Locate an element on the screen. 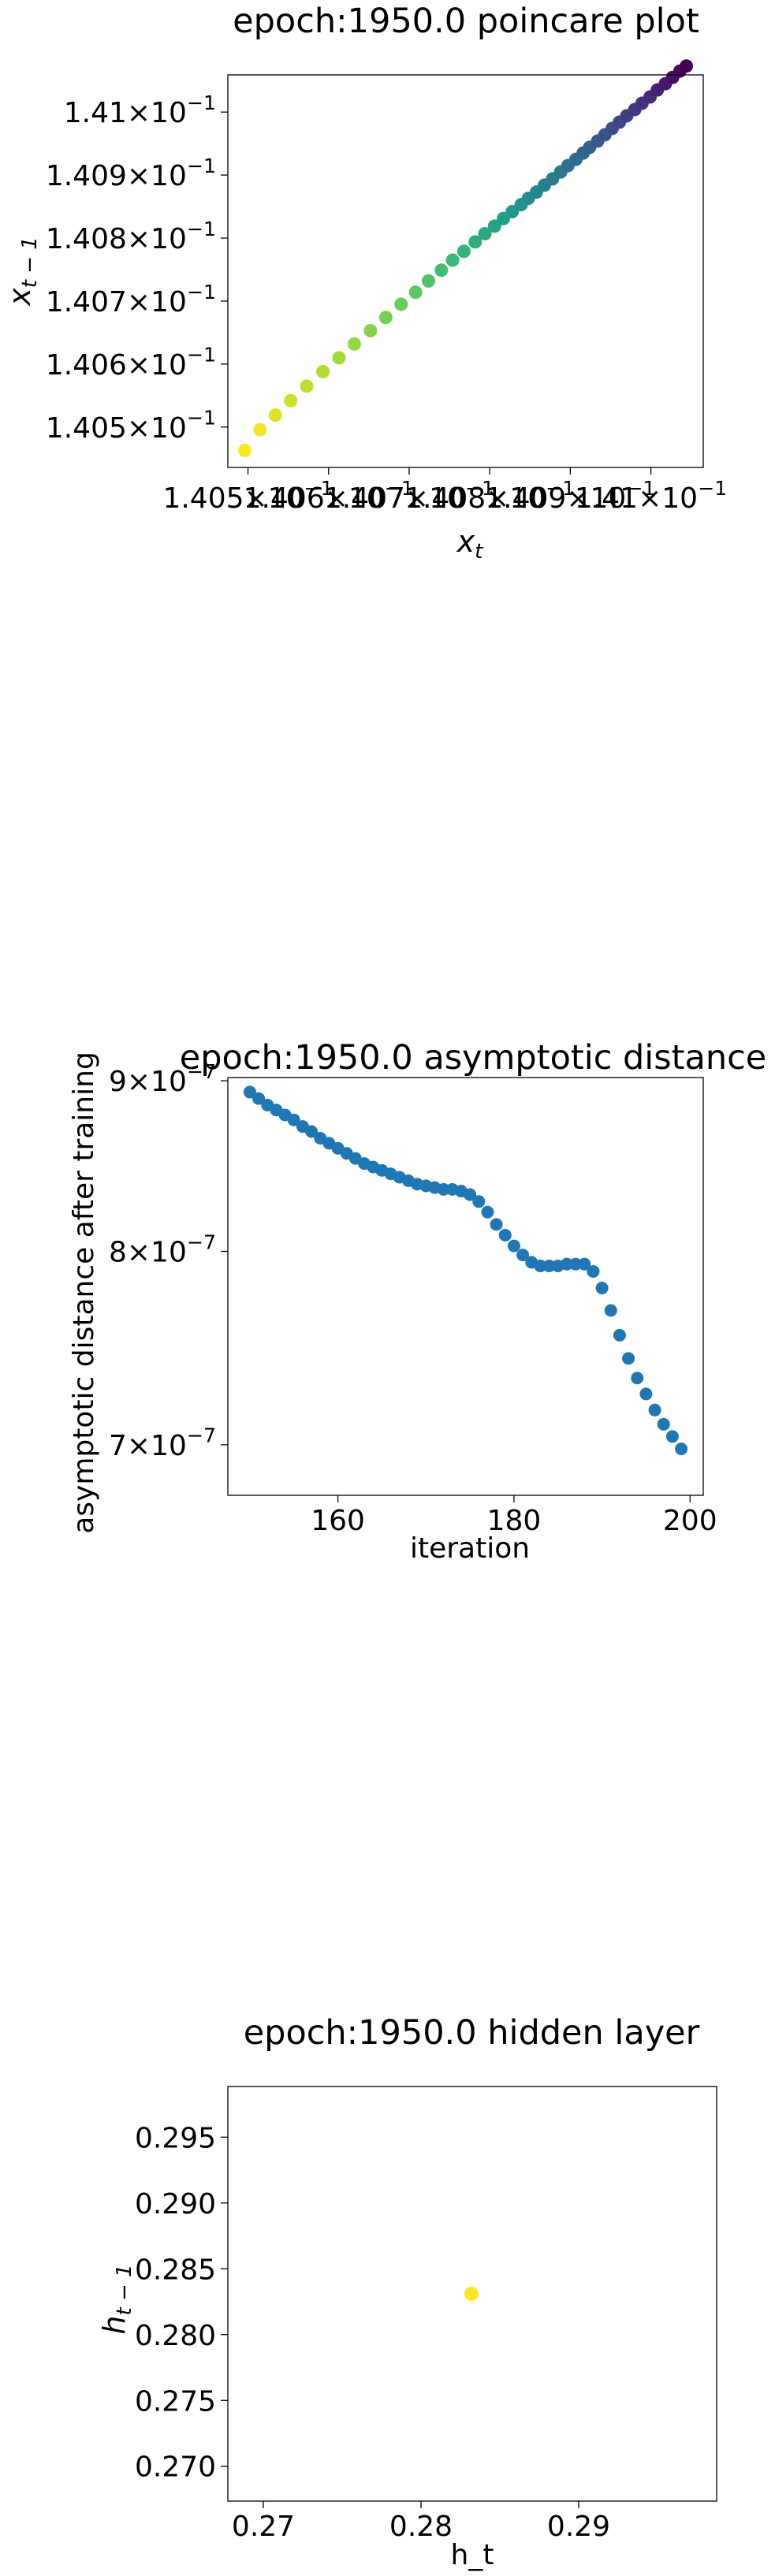 The width and height of the screenshot is (775, 2576). y-axis-label: xt − 1 is located at coordinates (22, 271).